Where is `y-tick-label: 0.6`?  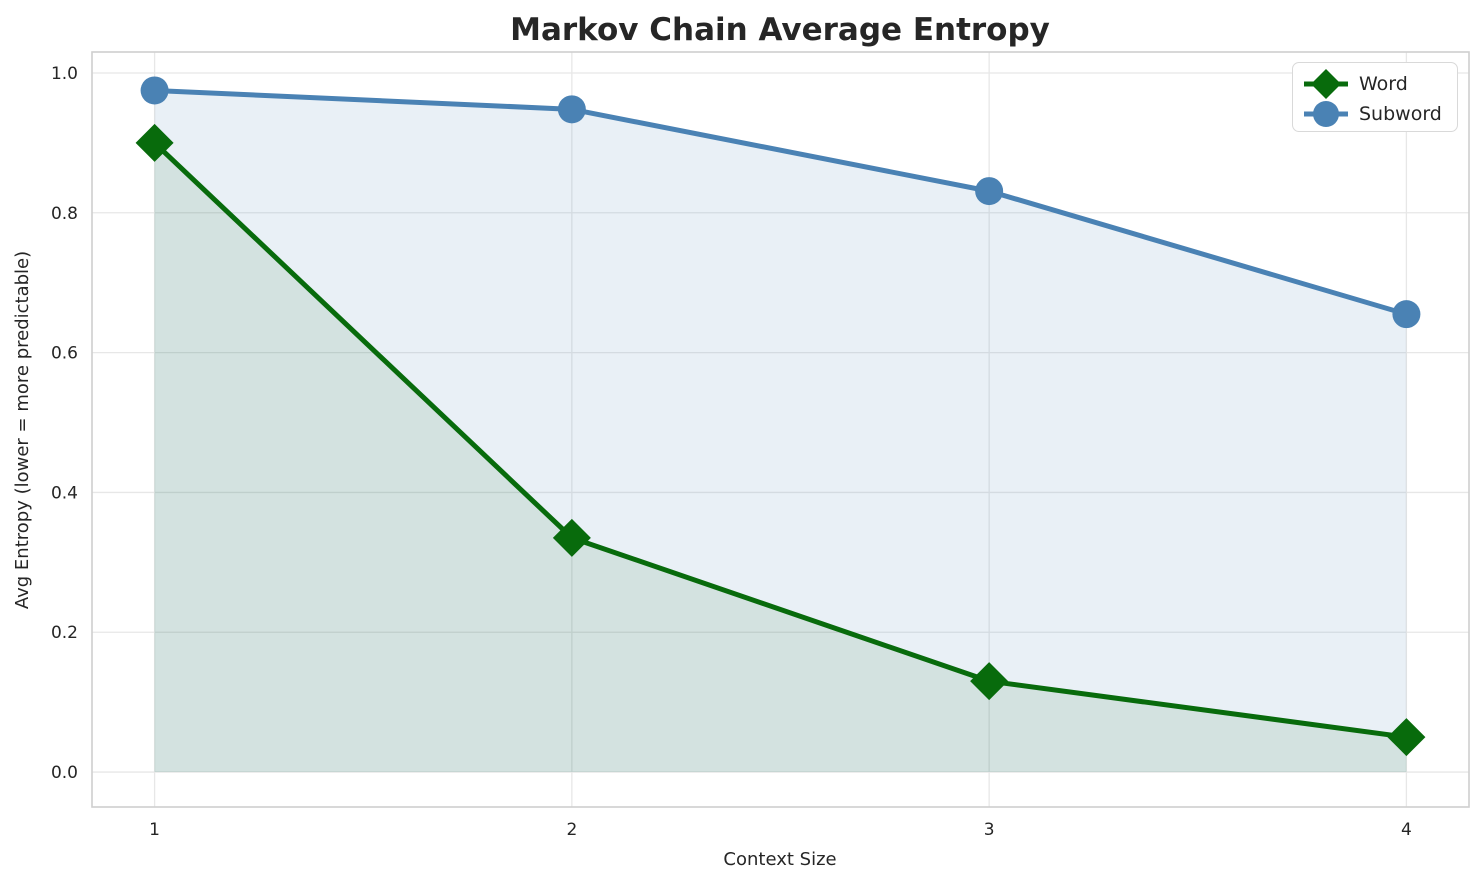 y-tick-label: 0.6 is located at coordinates (64, 354).